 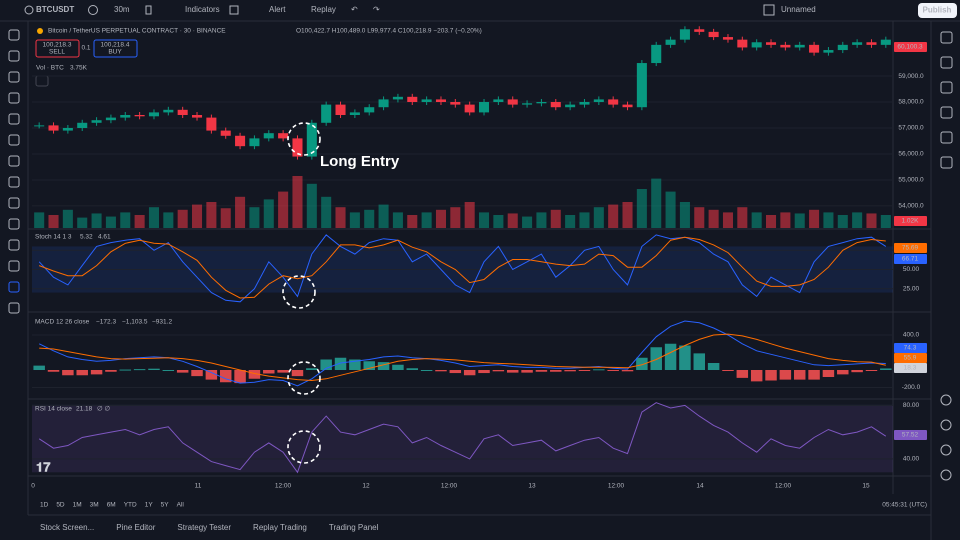 I want to click on x-tick-label: 15, so click(x=866, y=486).